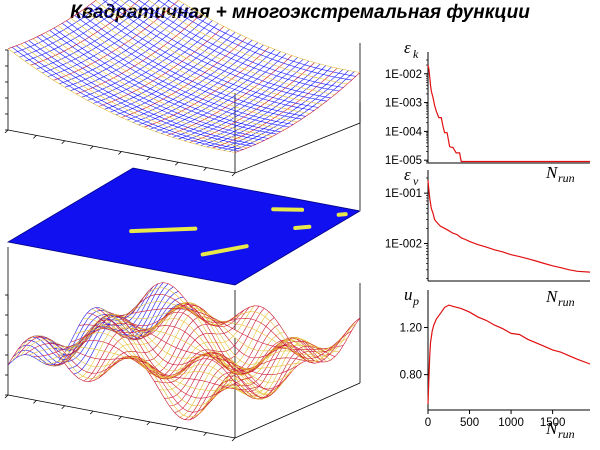 This screenshot has width=600, height=450. Describe the element at coordinates (411, 328) in the screenshot. I see `y-tick-label: 1.20` at that location.